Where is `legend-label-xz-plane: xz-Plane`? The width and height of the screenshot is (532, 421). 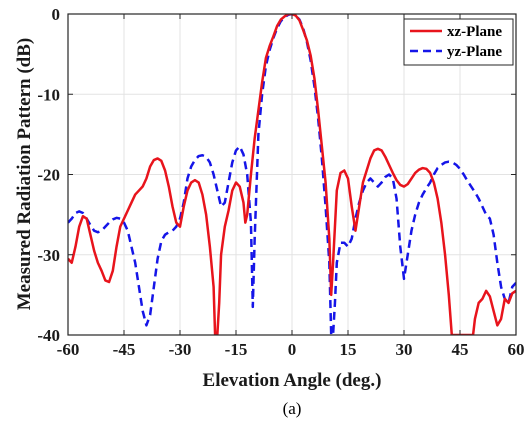 legend-label-xz-plane: xz-Plane is located at coordinates (474, 32).